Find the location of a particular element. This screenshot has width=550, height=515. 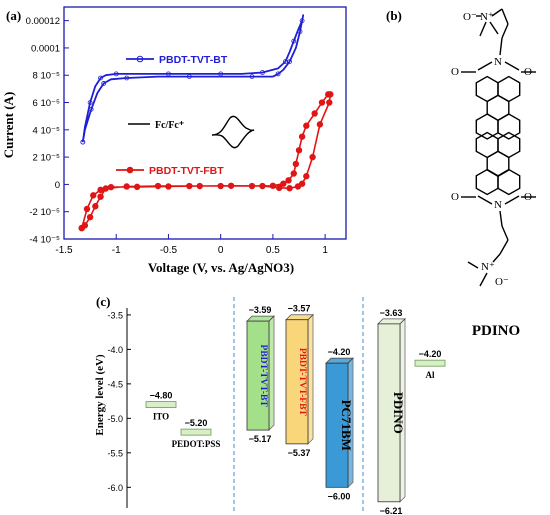

cv-x-tick-label: 1 is located at coordinates (325, 250).